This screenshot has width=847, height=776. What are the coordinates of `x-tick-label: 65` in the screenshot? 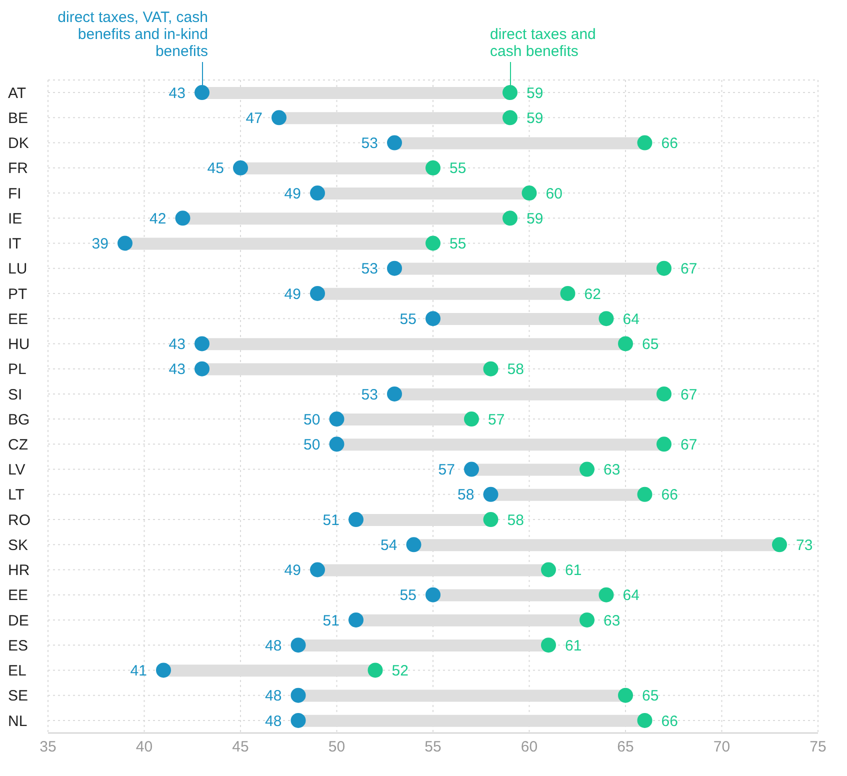 It's located at (625, 747).